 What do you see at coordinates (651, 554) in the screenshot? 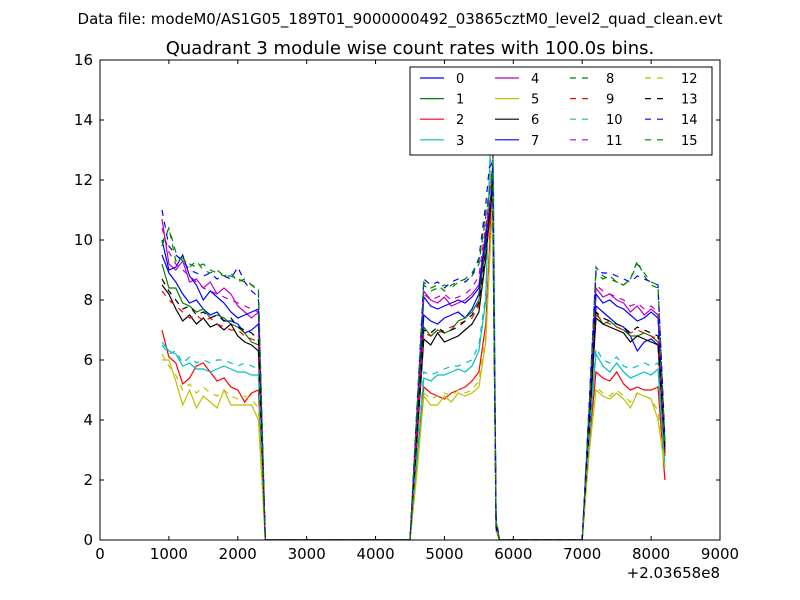
I see `x-tick-label: 8000` at bounding box center [651, 554].